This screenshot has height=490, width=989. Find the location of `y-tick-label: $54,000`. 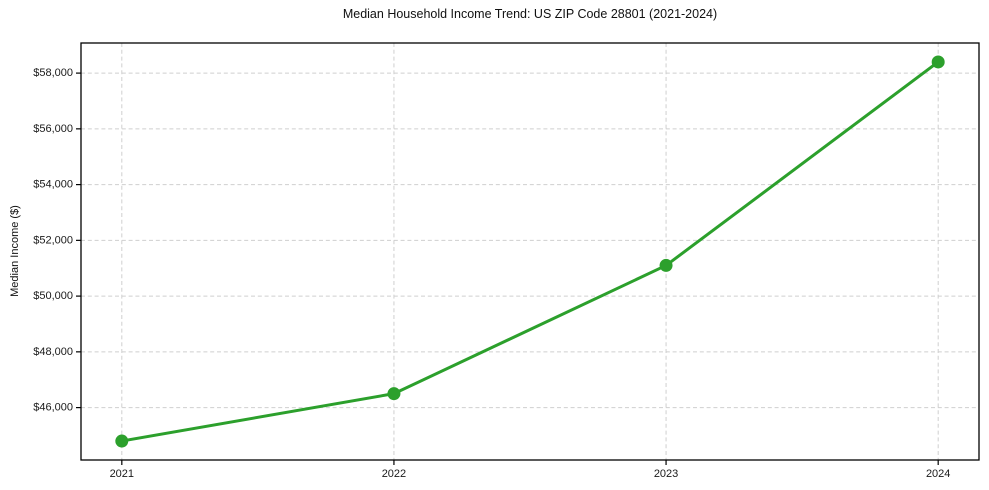

y-tick-label: $54,000 is located at coordinates (53, 185).